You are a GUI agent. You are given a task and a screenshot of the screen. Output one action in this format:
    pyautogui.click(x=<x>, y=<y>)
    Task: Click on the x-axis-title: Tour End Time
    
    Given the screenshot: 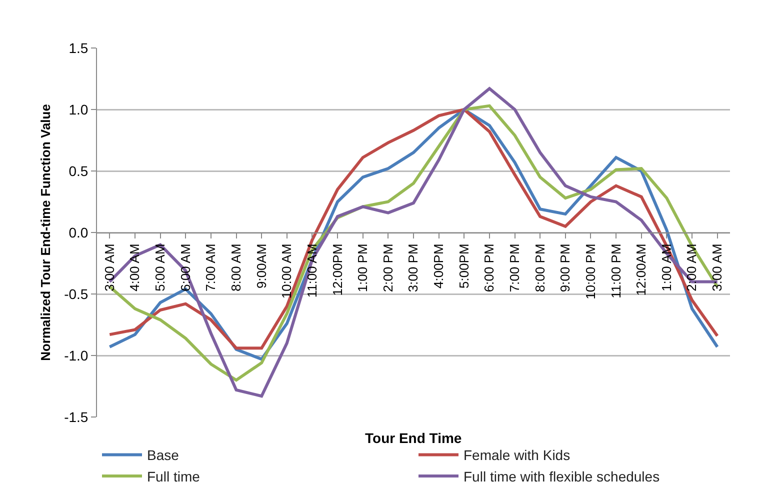 What is the action you would take?
    pyautogui.click(x=413, y=438)
    